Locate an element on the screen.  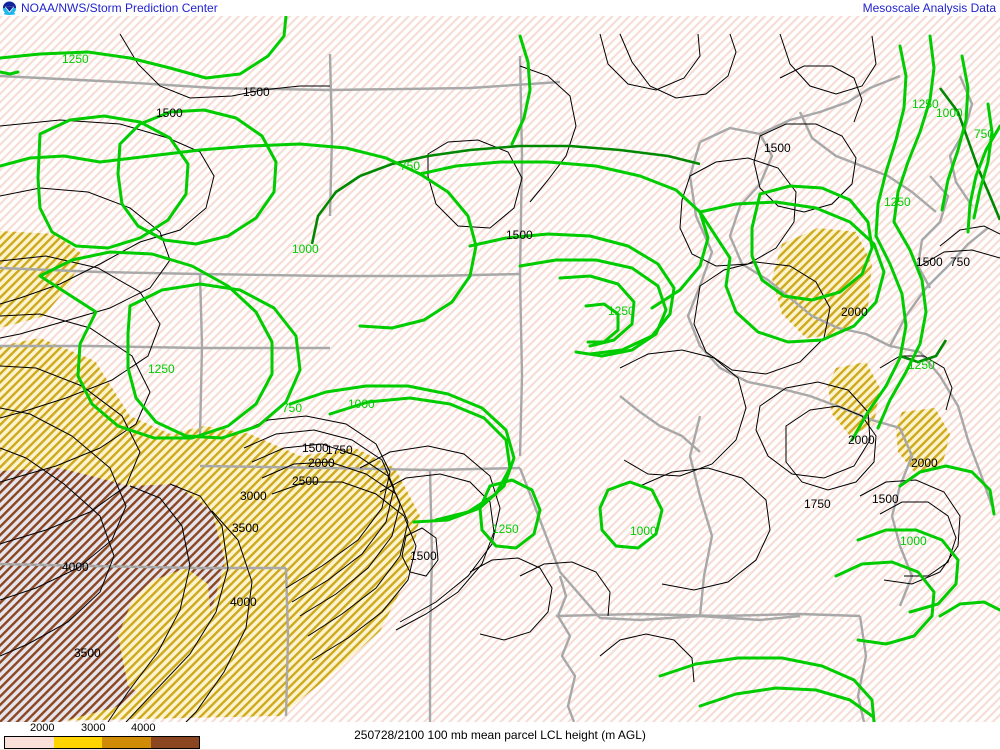
header-title: NOAA/NWS/Storm Prediction Center is located at coordinates (119, 8).